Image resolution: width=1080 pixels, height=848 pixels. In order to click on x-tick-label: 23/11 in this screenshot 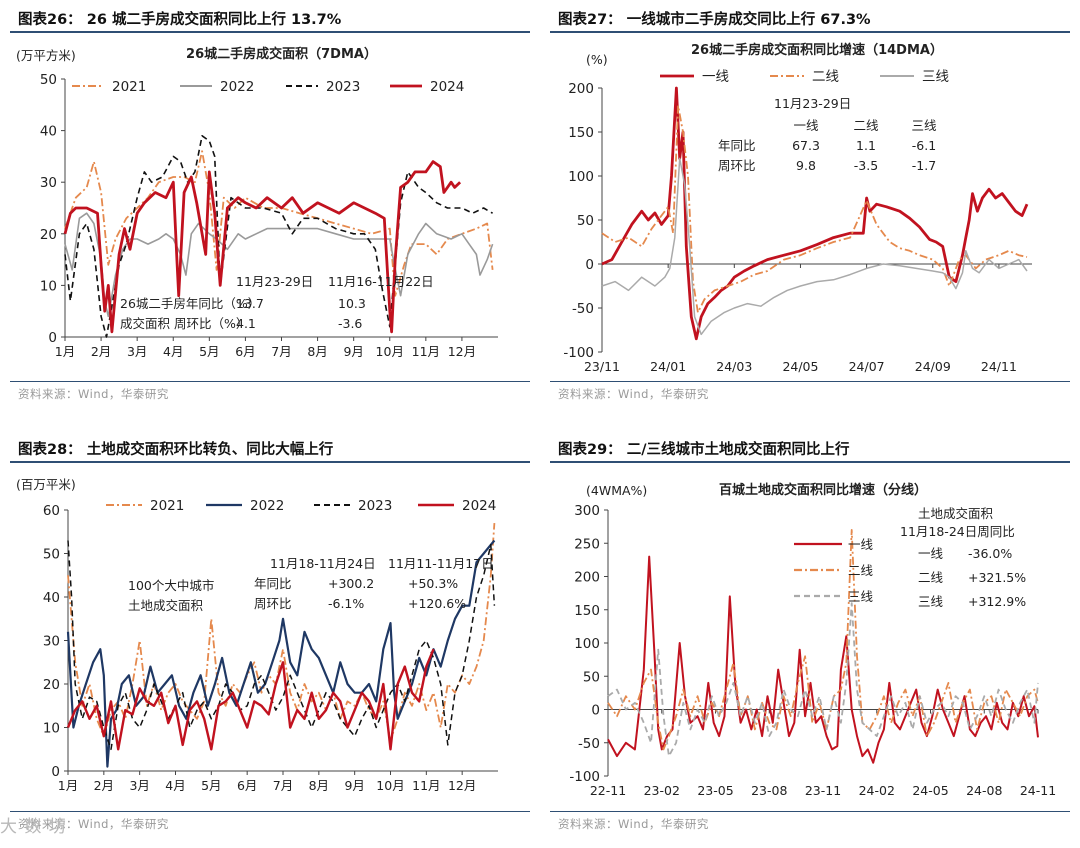, I will do `click(602, 366)`.